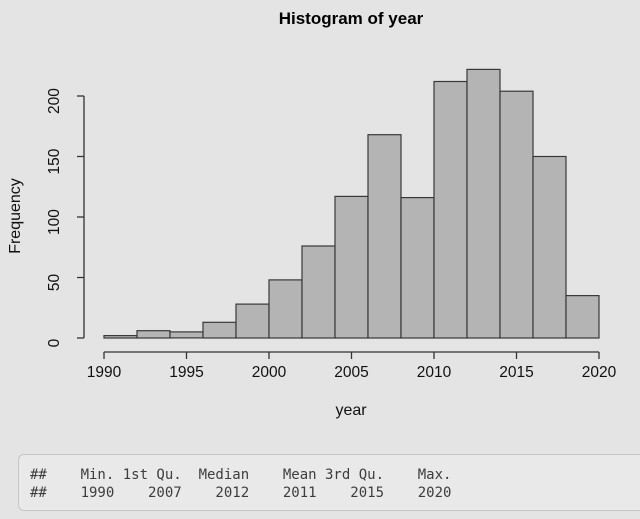 The height and width of the screenshot is (519, 640). I want to click on tick-label: 150, so click(54, 161).